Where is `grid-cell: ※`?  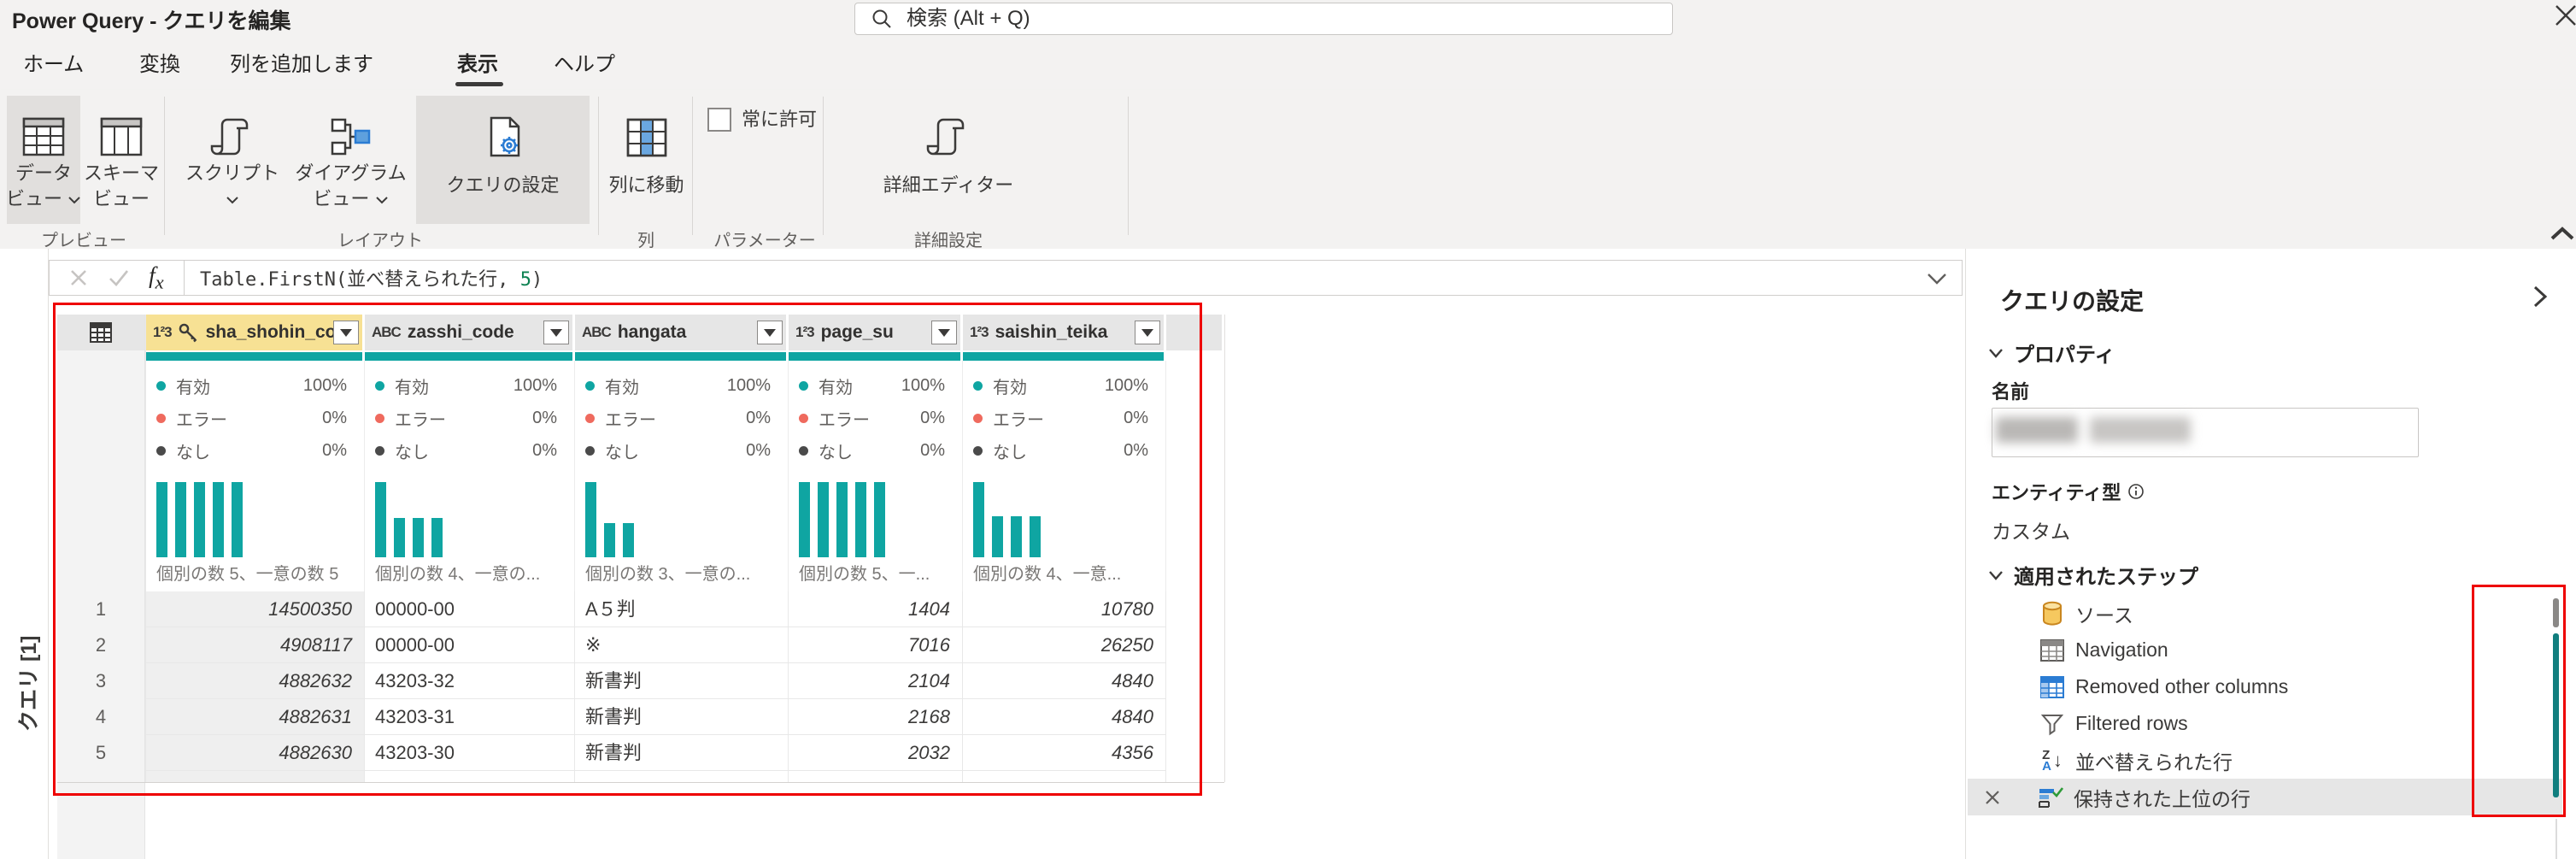
grid-cell: ※ is located at coordinates (681, 645).